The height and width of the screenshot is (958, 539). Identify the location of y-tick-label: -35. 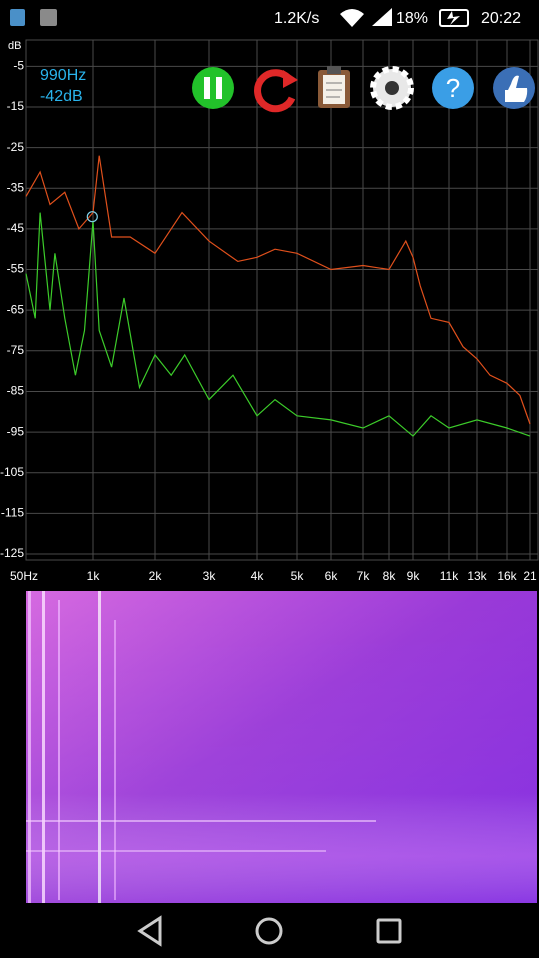
(16, 187).